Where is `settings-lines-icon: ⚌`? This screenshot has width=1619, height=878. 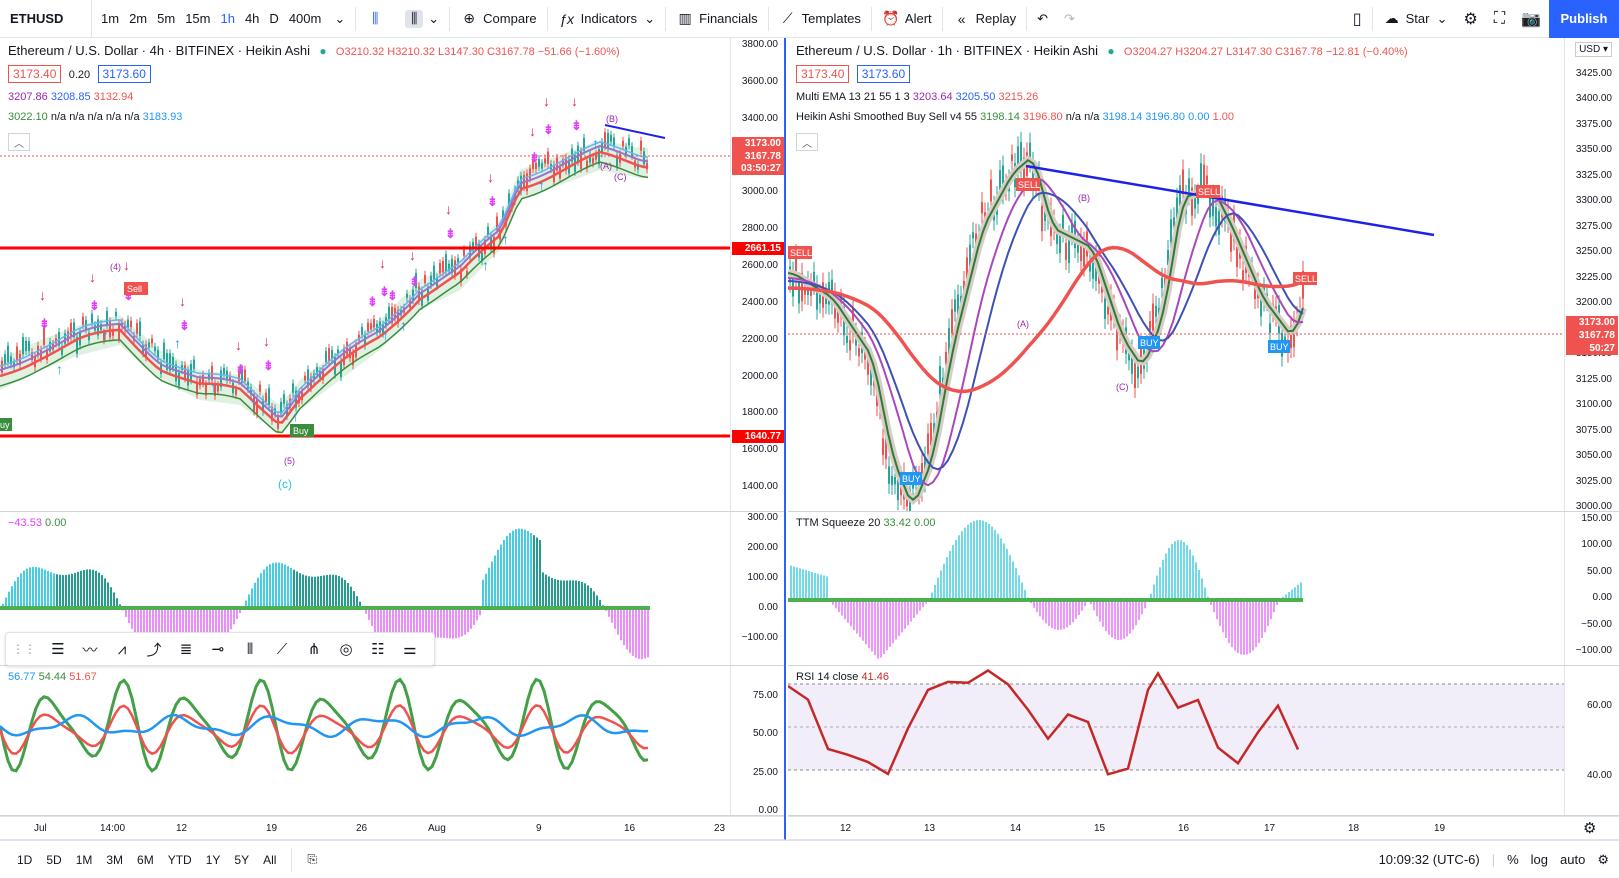 settings-lines-icon: ⚌ is located at coordinates (410, 649).